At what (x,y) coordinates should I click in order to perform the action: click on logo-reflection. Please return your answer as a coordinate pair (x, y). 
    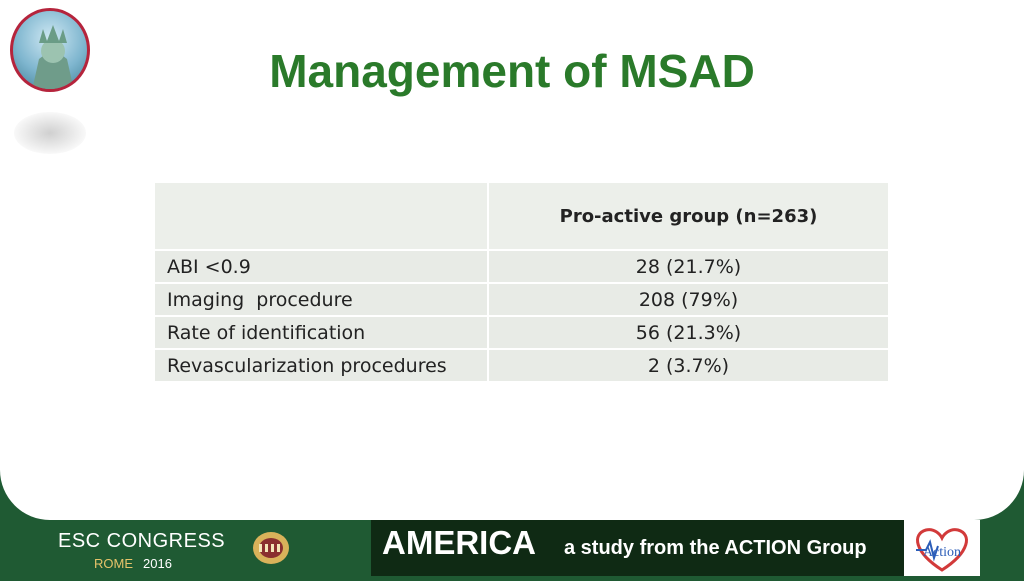
    Looking at the image, I should click on (50, 133).